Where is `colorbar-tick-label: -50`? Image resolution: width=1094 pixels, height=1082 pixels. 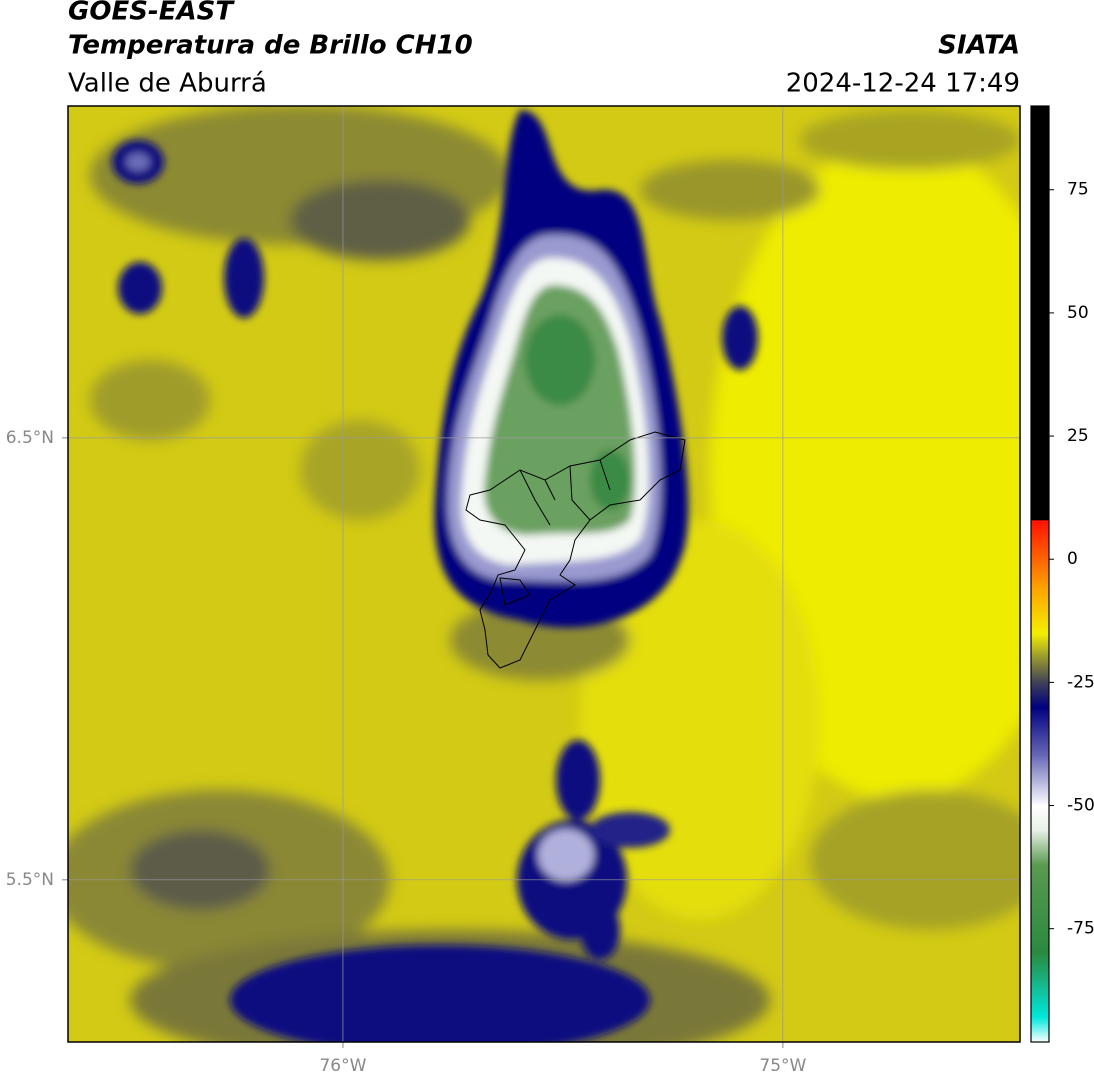 colorbar-tick-label: -50 is located at coordinates (1080, 806).